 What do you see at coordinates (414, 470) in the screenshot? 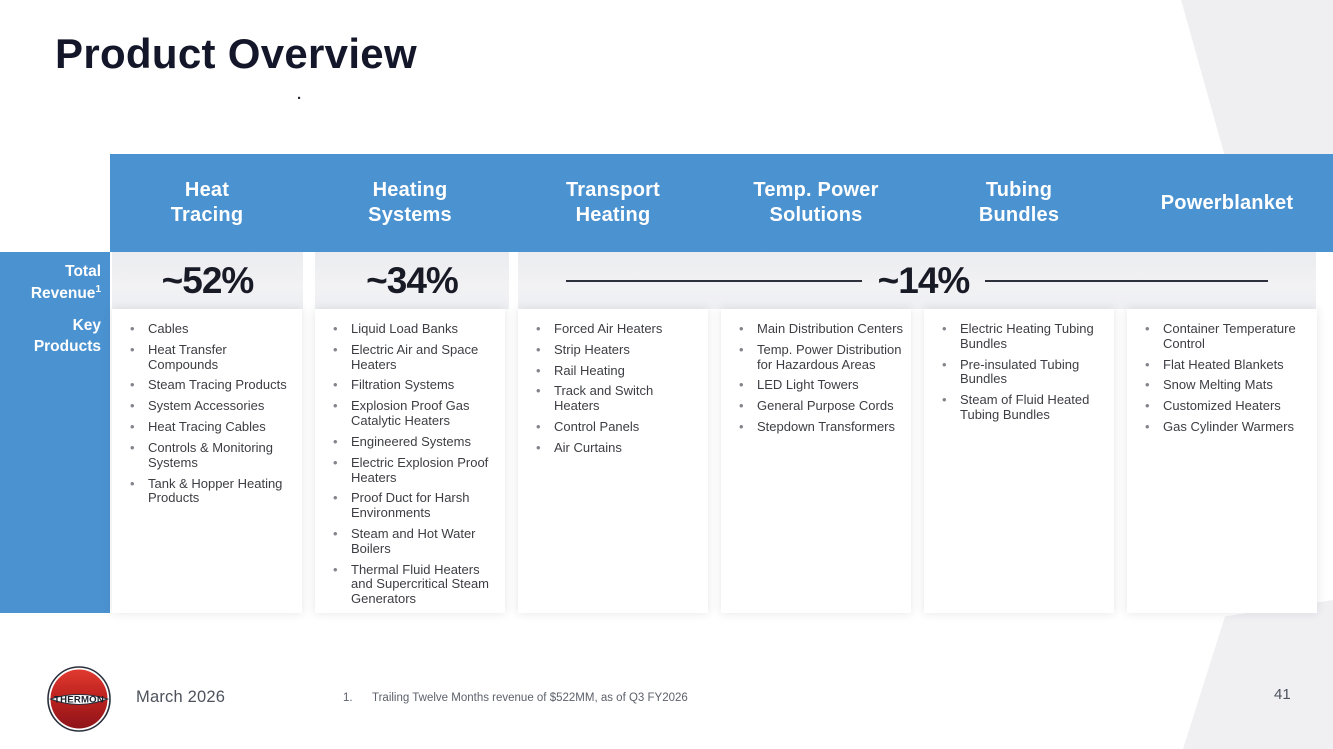
I see `product-item: Electric Explosion Proof Heaters` at bounding box center [414, 470].